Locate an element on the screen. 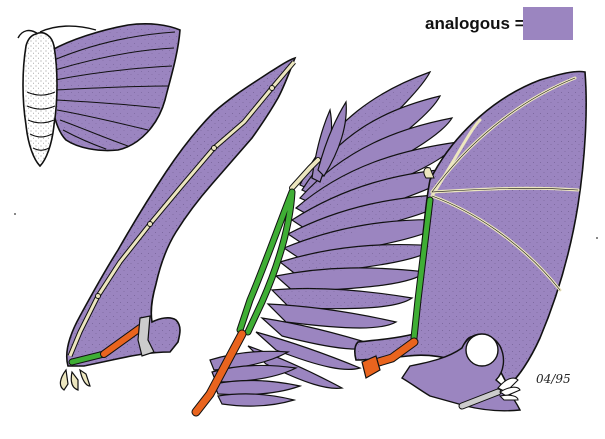  moth is located at coordinates (99, 95).